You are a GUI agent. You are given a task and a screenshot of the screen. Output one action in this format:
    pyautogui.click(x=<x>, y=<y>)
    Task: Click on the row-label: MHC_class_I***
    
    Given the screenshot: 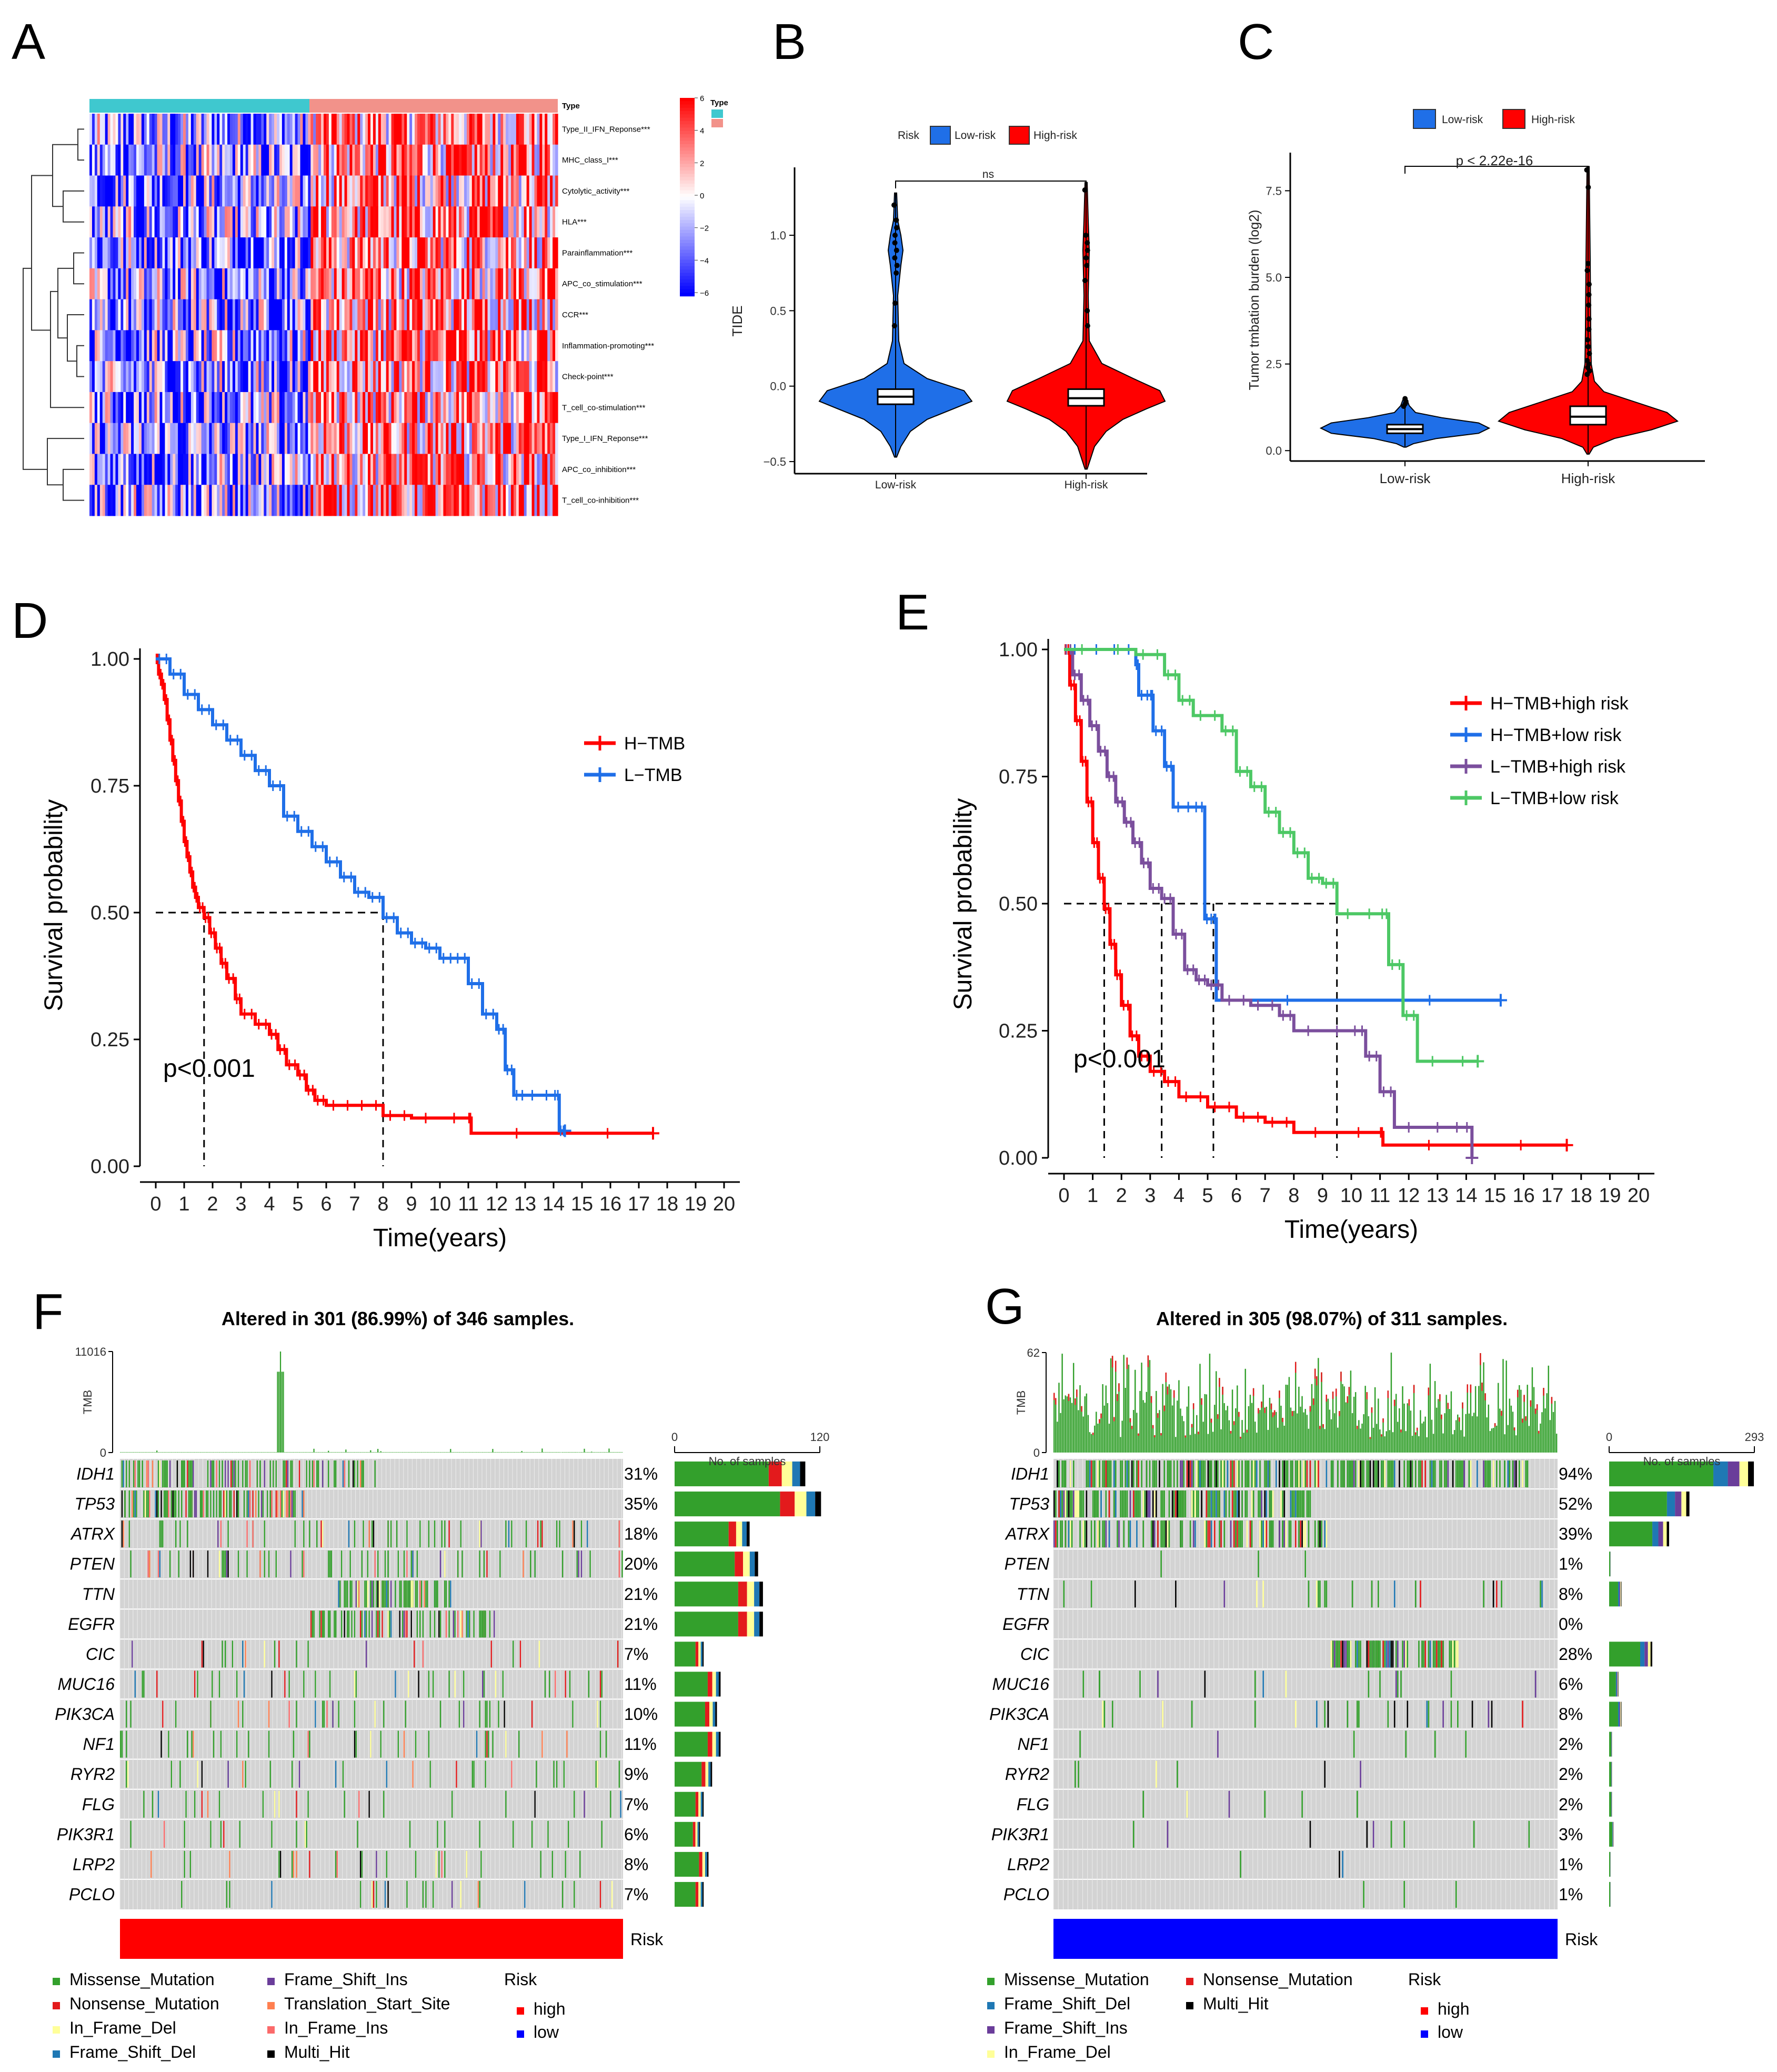 What is the action you would take?
    pyautogui.click(x=590, y=160)
    